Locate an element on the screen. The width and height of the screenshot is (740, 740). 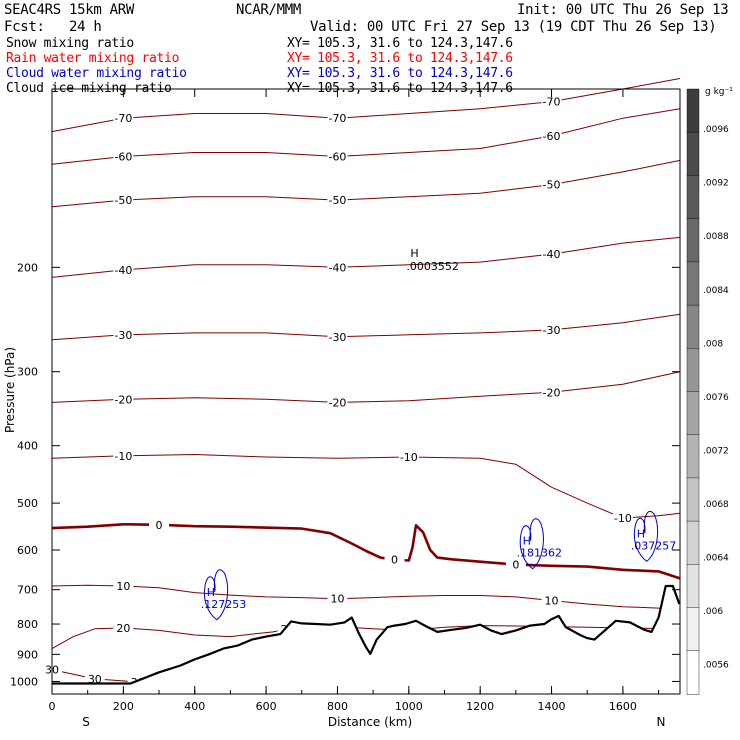
x-tick-label: 200 is located at coordinates (123, 706).